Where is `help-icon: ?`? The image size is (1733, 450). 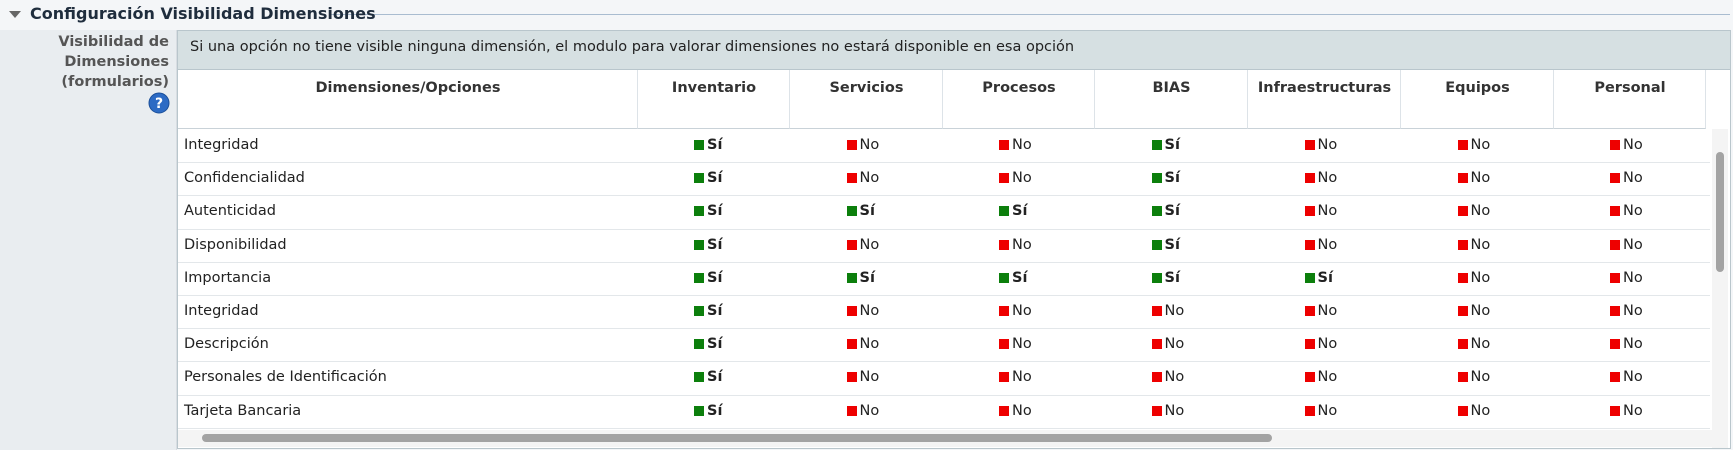 help-icon: ? is located at coordinates (159, 103).